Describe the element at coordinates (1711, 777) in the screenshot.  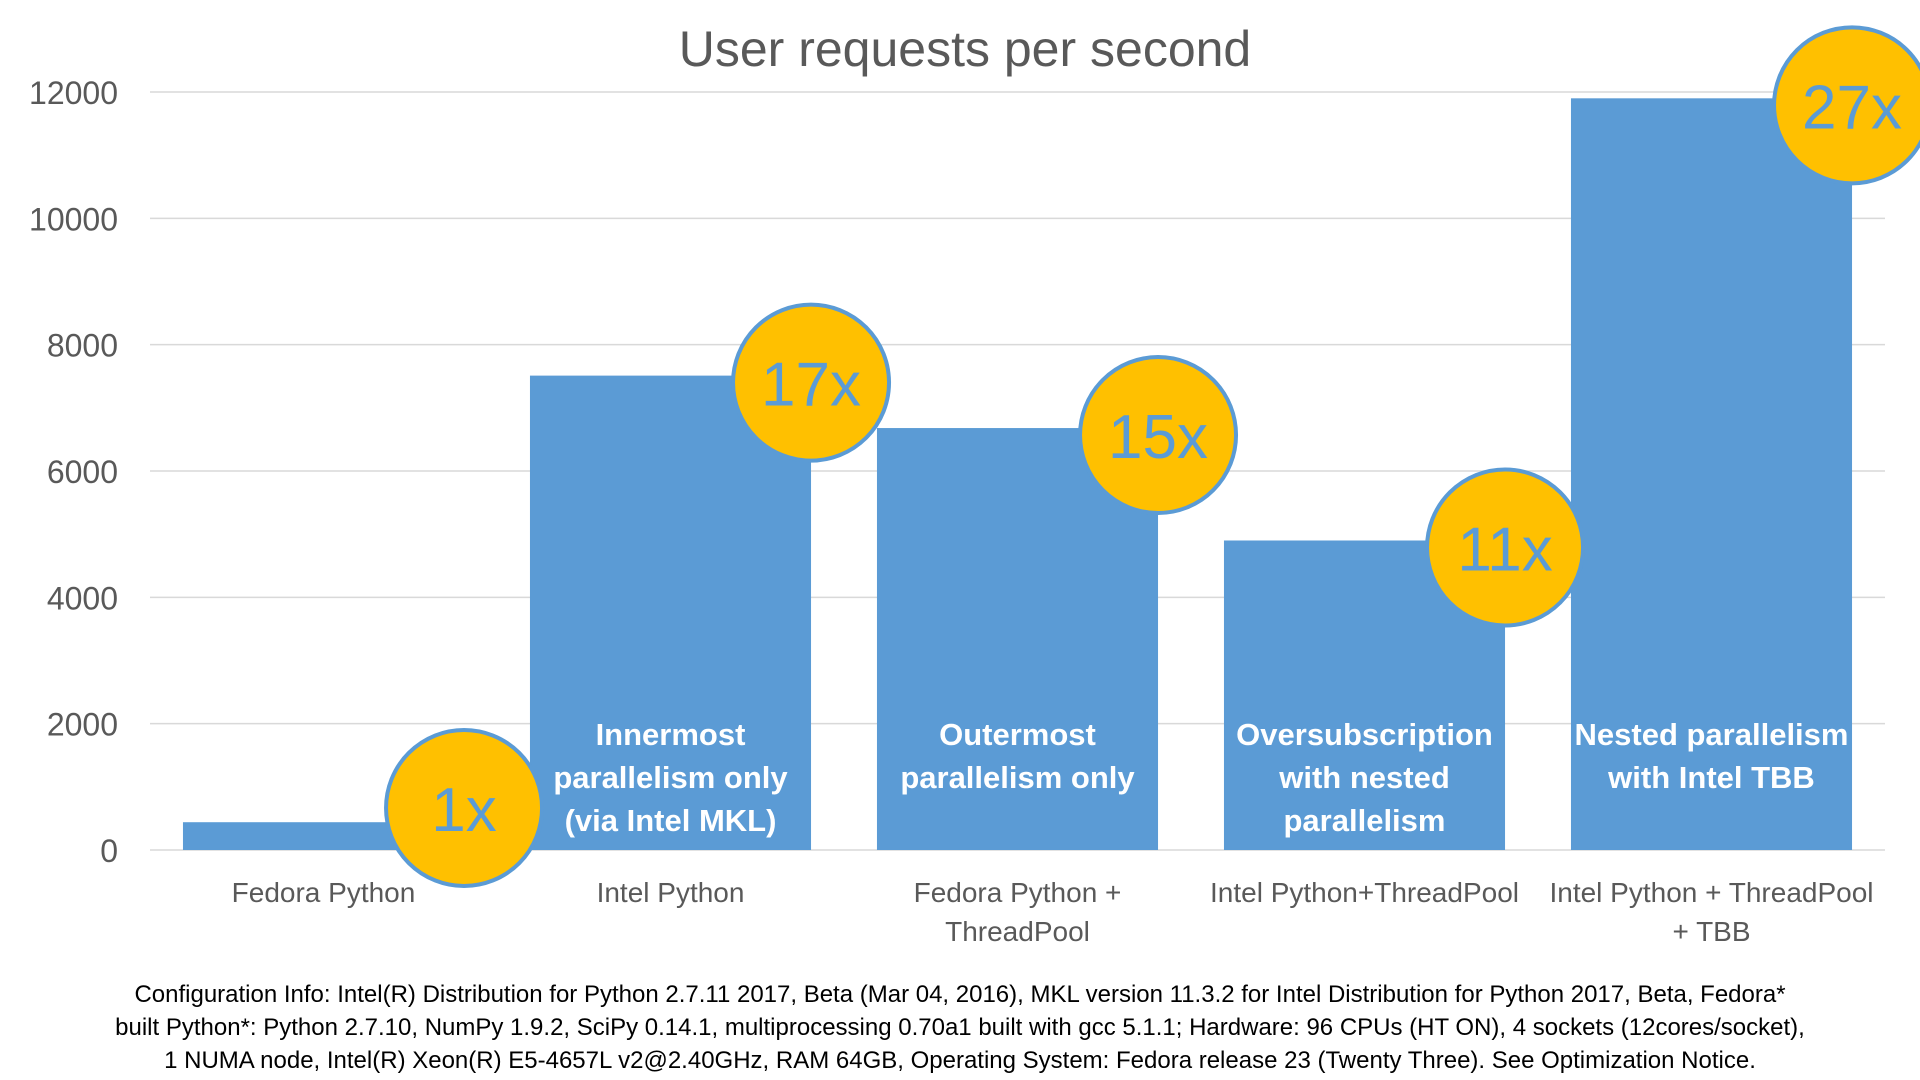
I see `bar-annotation: with Intel TBB` at that location.